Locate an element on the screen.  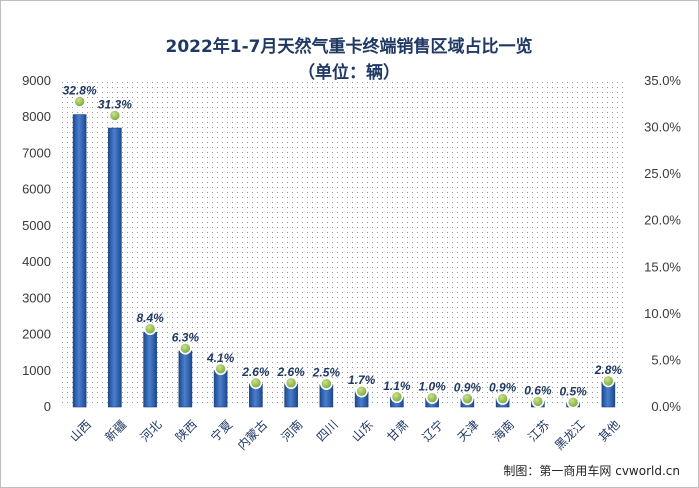
data-label: 1.1% is located at coordinates (397, 386).